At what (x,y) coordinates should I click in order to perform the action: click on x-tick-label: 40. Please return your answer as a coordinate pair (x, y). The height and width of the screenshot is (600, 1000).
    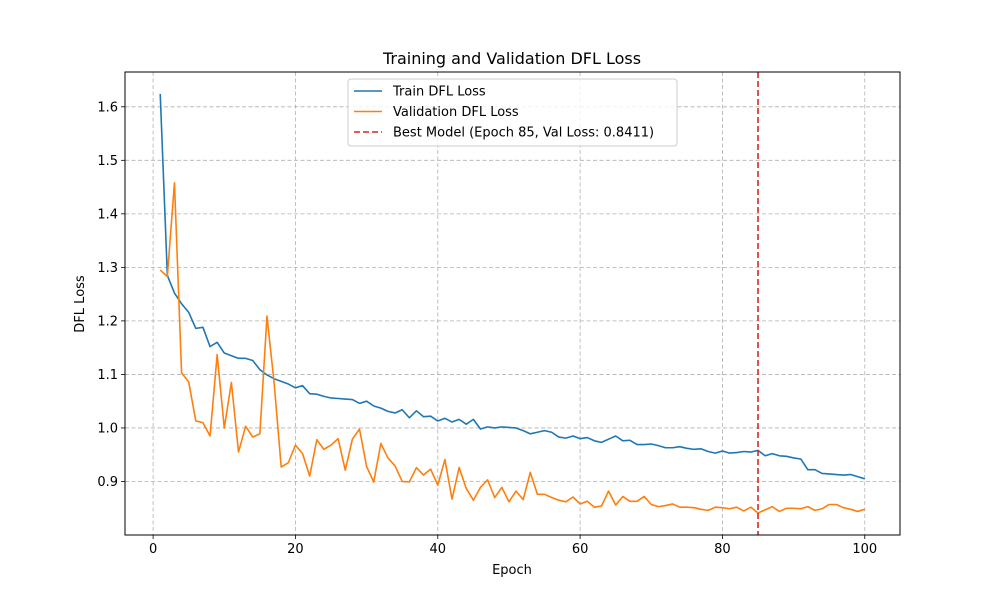
    Looking at the image, I should click on (438, 549).